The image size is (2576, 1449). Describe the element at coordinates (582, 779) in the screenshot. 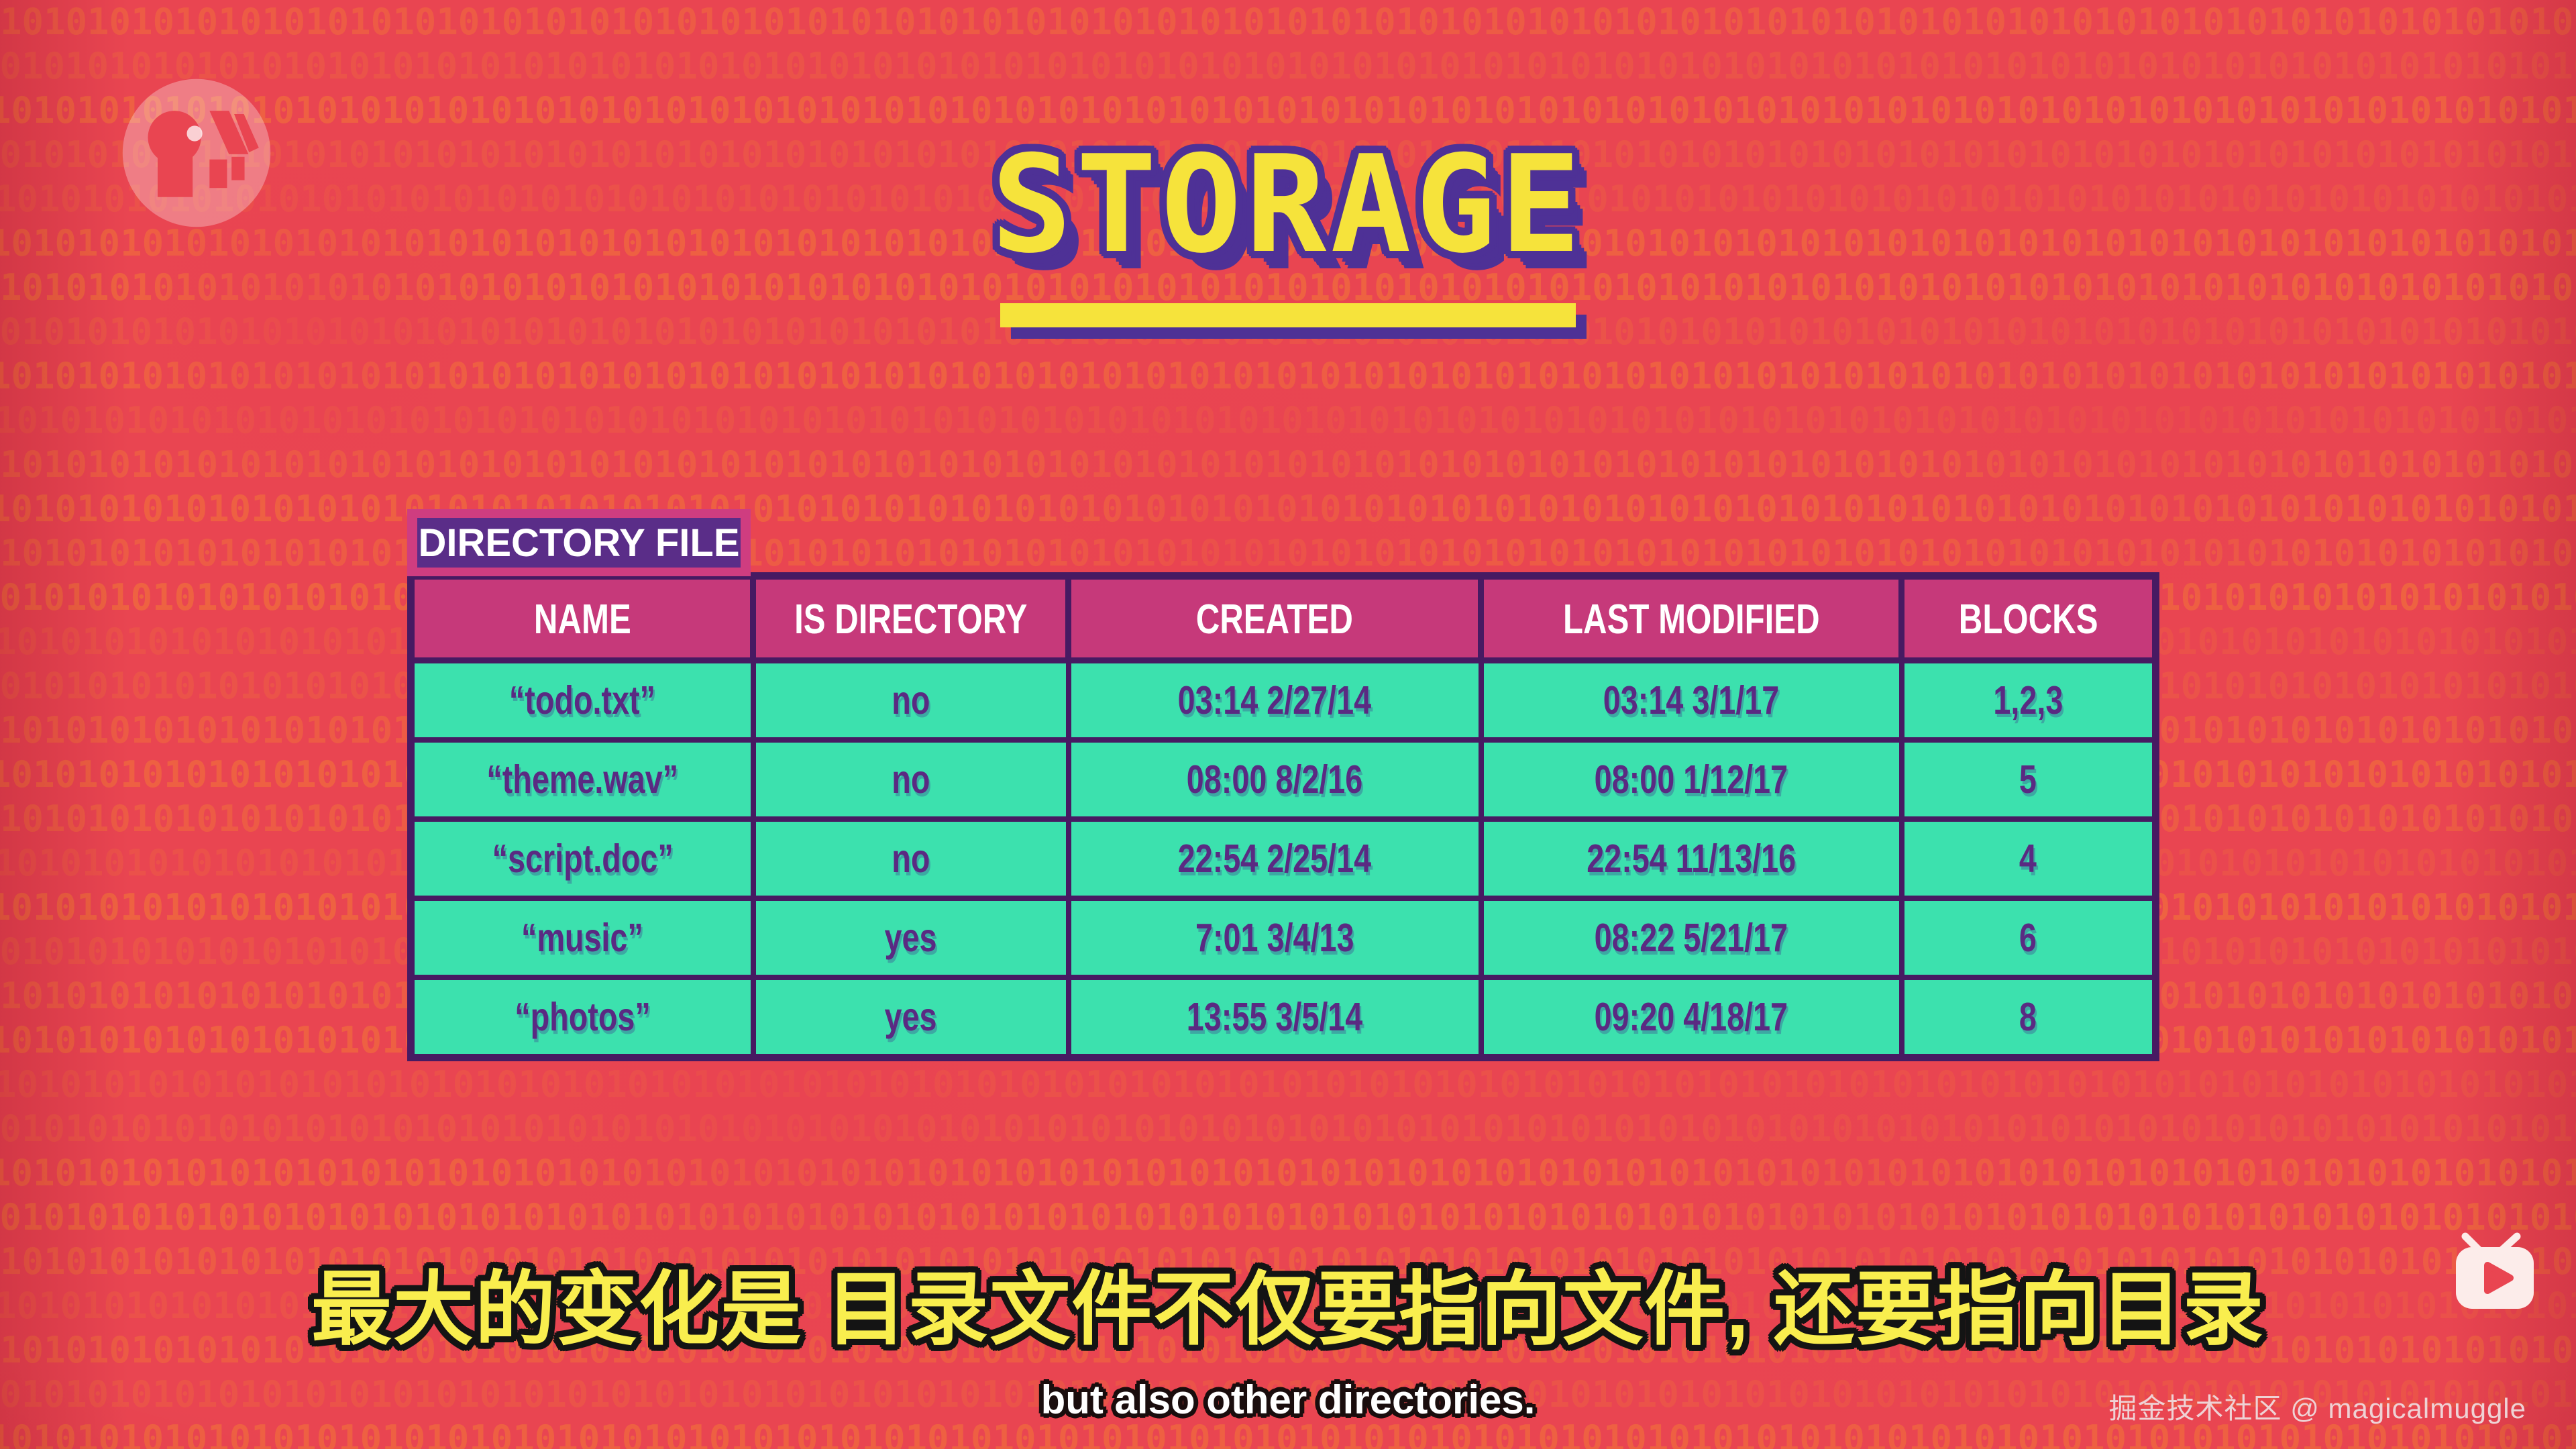

I see `cell-name: “theme.wav”` at that location.